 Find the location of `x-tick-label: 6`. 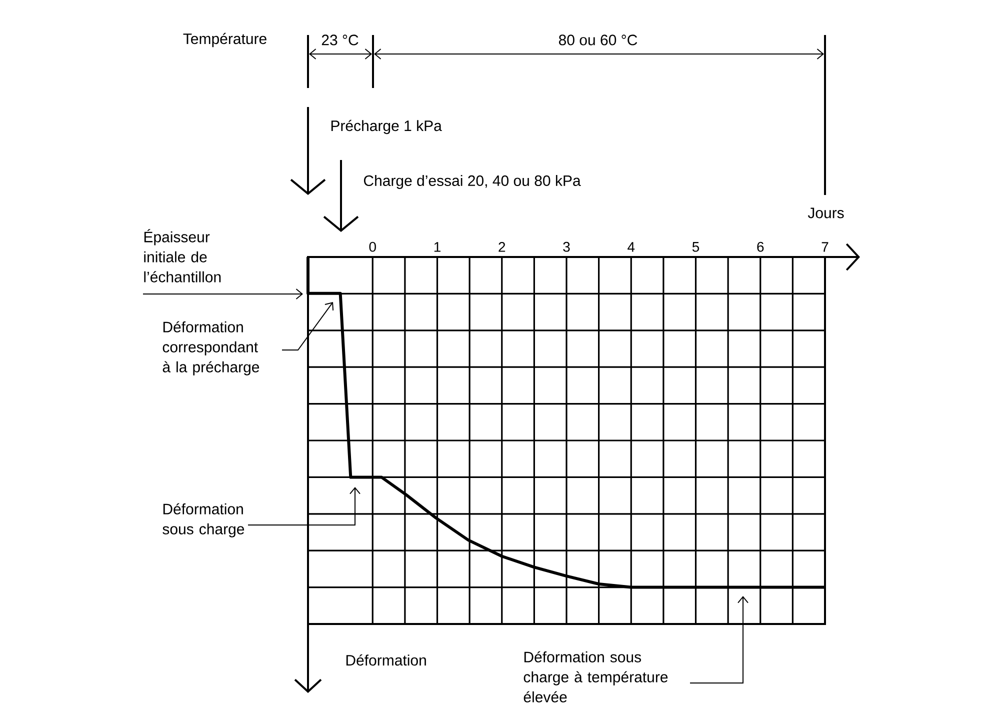

x-tick-label: 6 is located at coordinates (760, 247).